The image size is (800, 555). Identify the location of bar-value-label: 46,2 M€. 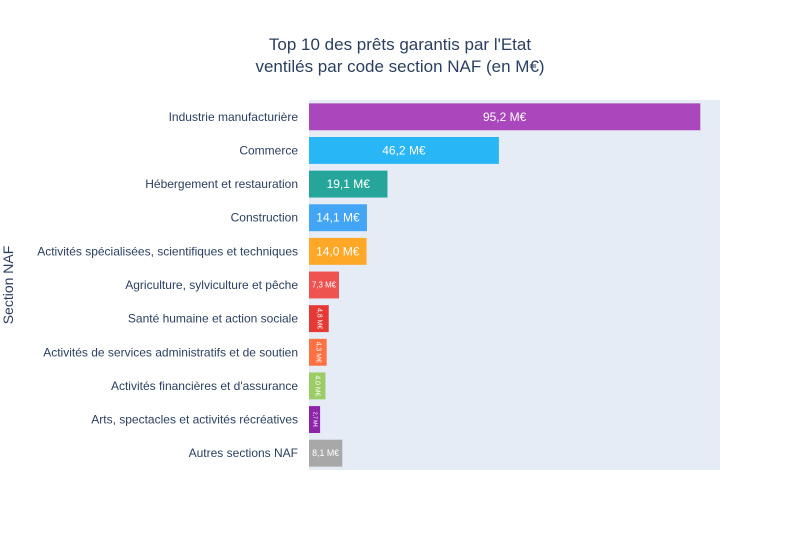
(404, 150).